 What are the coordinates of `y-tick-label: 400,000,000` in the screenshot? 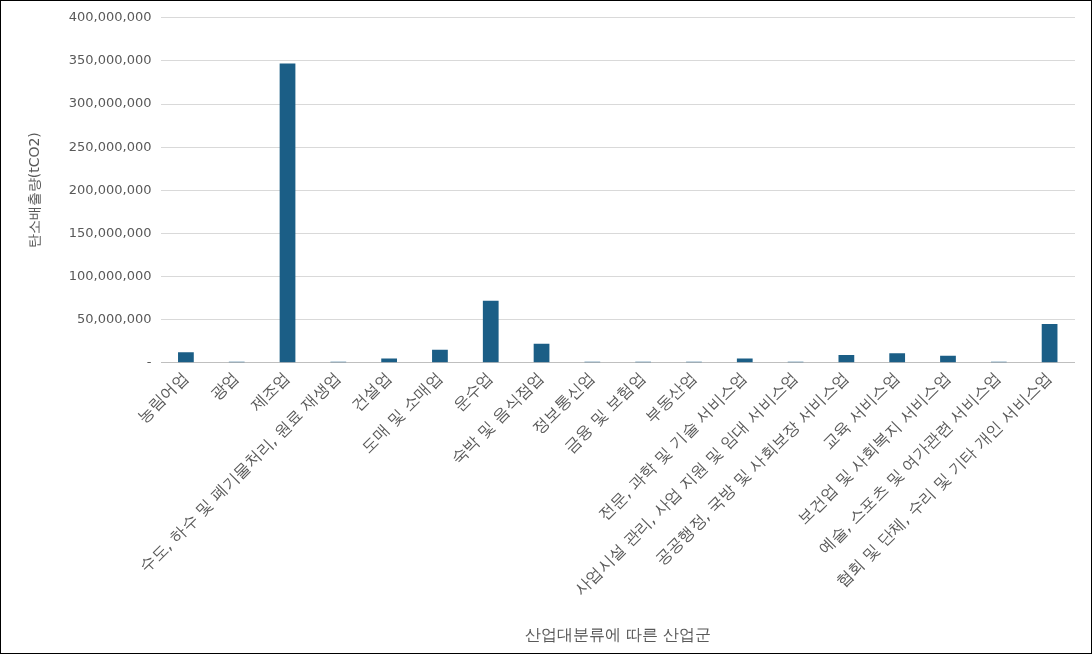 It's located at (110, 17).